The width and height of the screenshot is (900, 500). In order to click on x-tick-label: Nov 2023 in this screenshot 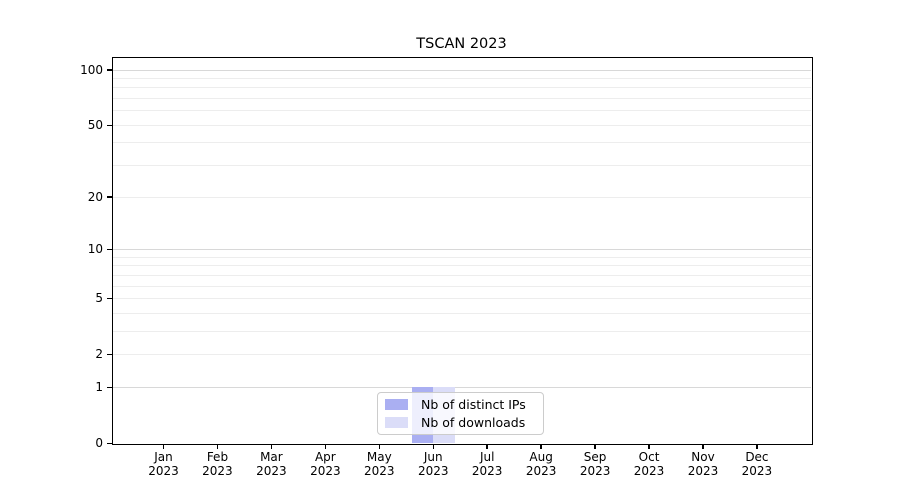, I will do `click(703, 464)`.